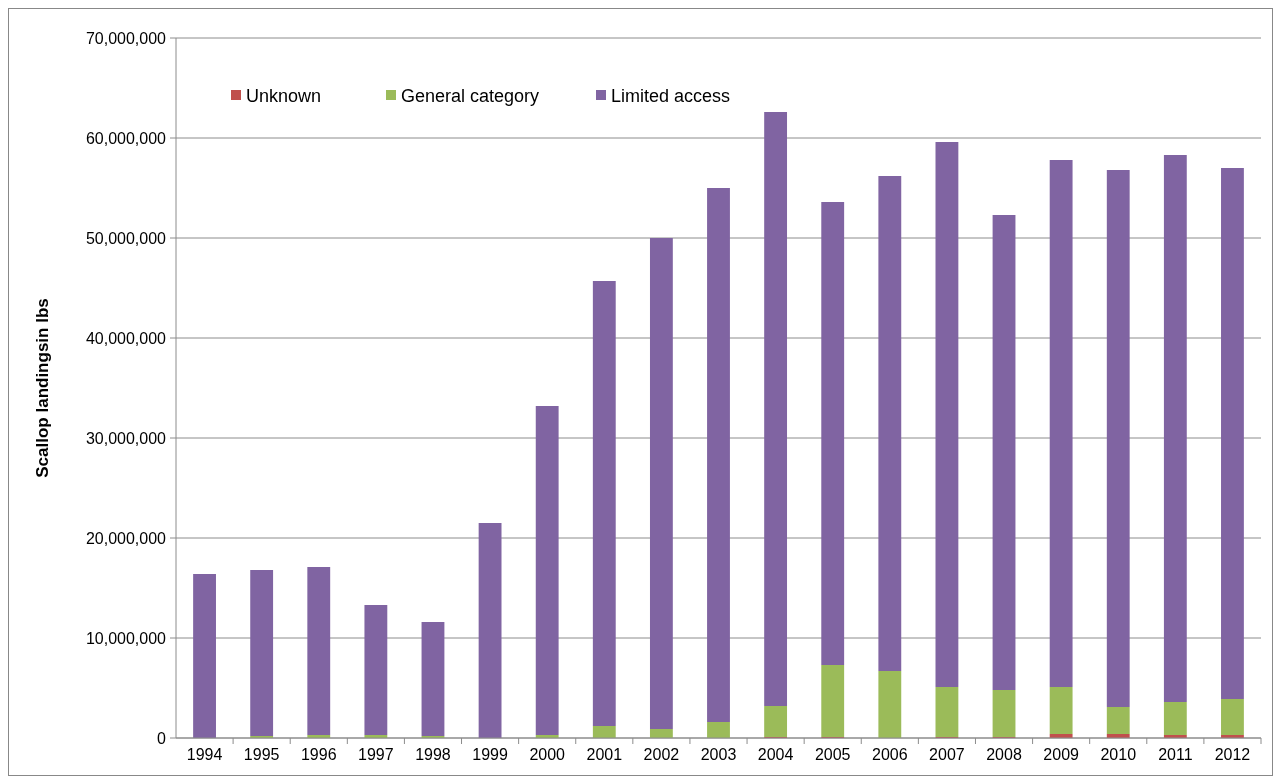  Describe the element at coordinates (433, 754) in the screenshot. I see `x-tick-label: 1998` at that location.